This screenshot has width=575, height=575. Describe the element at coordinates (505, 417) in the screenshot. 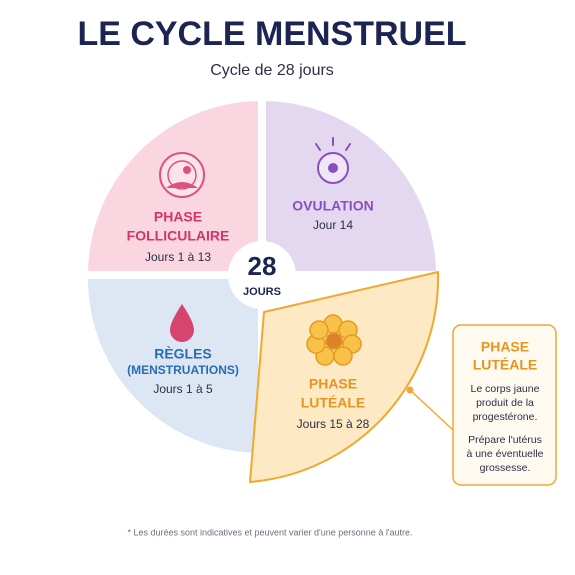

I see `callout-text: progestérone.` at that location.